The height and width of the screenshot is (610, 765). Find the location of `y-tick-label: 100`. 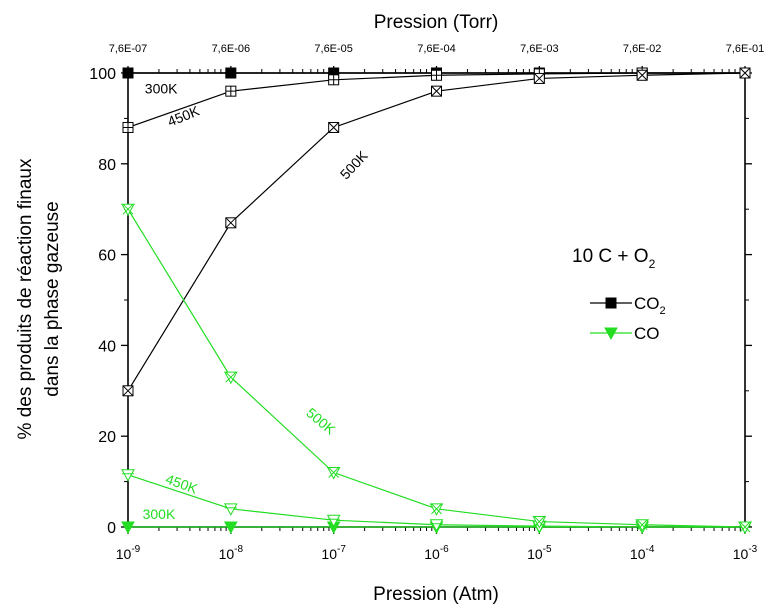

y-tick-label: 100 is located at coordinates (102, 74).